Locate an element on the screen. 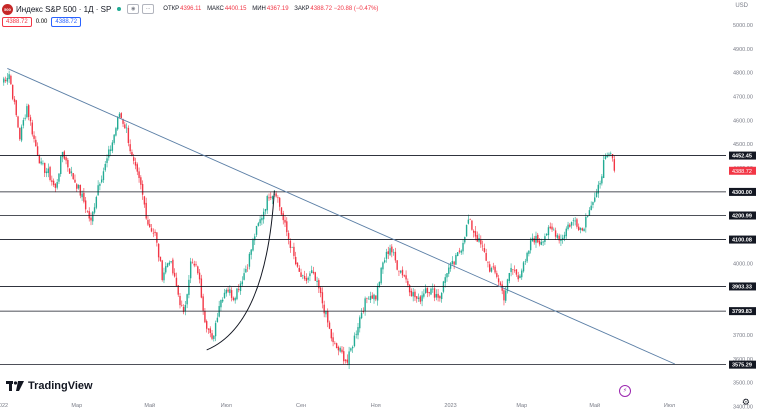  x-tick-label: Май is located at coordinates (594, 405).